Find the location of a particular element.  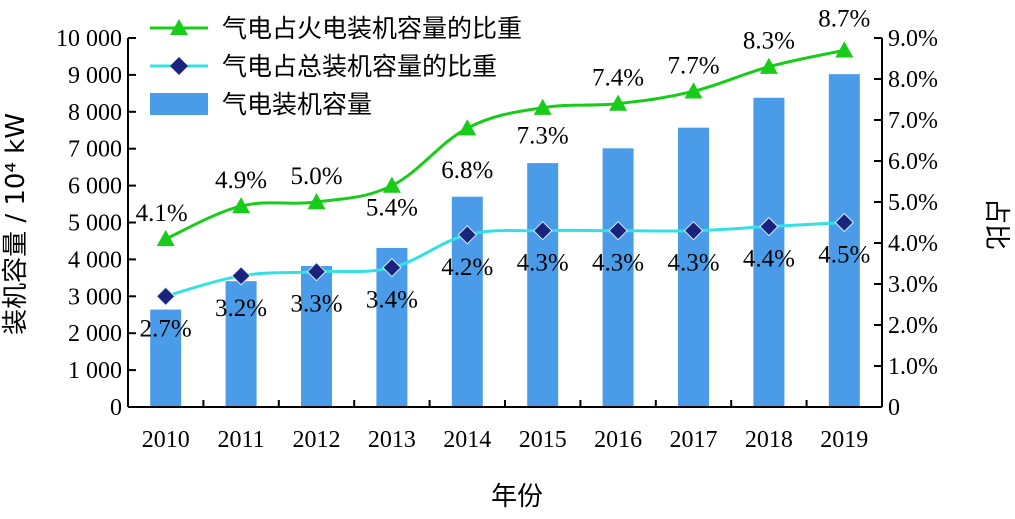

y-axis-left-title: 装机容量 / 10⁴ kW is located at coordinates (16, 224).